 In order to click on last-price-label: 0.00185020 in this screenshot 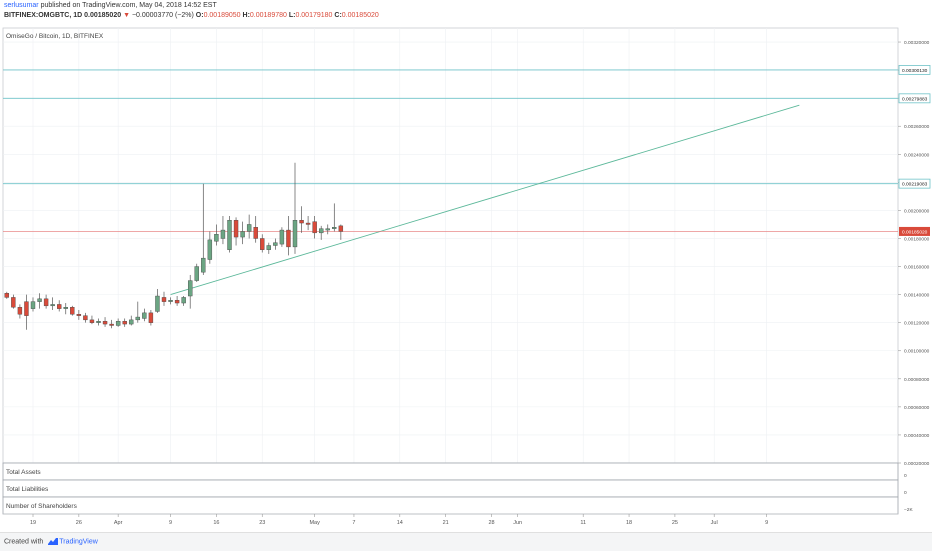, I will do `click(915, 232)`.